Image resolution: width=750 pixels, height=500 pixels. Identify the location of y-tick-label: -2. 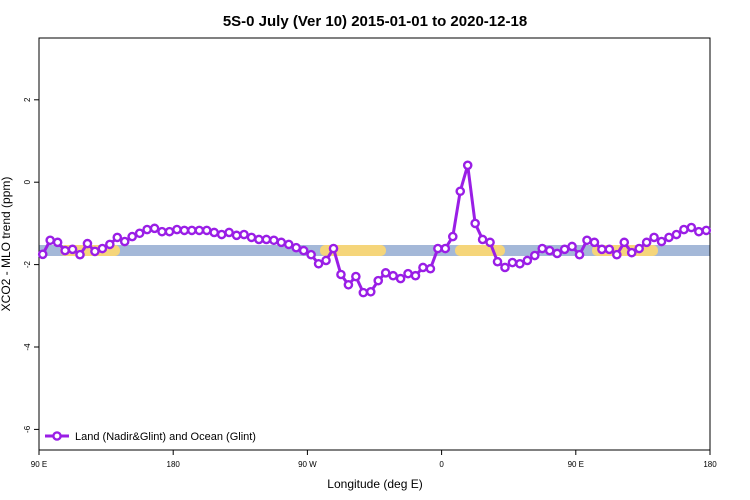
(27, 264).